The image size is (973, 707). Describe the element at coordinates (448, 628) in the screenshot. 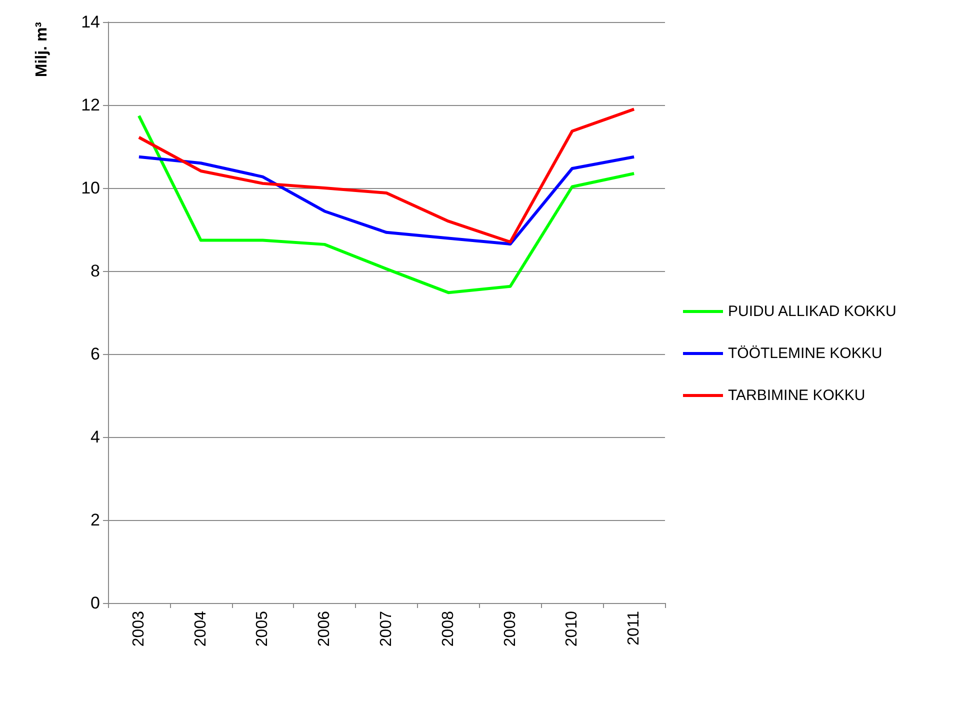

I see `x-tick-label: 2008` at that location.